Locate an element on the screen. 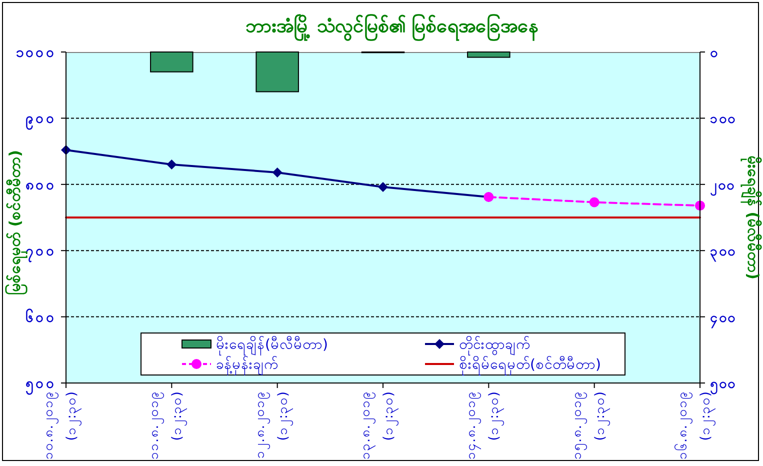 This screenshot has height=466, width=763. y-tick-label: ၉၀၀ is located at coordinates (40, 120).